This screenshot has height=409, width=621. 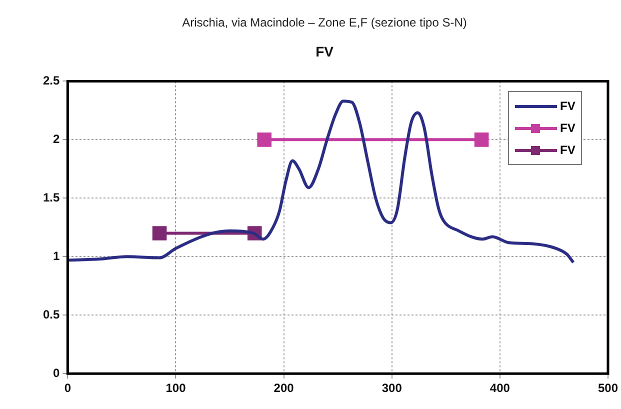 I want to click on y-tick-label: 1.5, so click(x=51, y=197).